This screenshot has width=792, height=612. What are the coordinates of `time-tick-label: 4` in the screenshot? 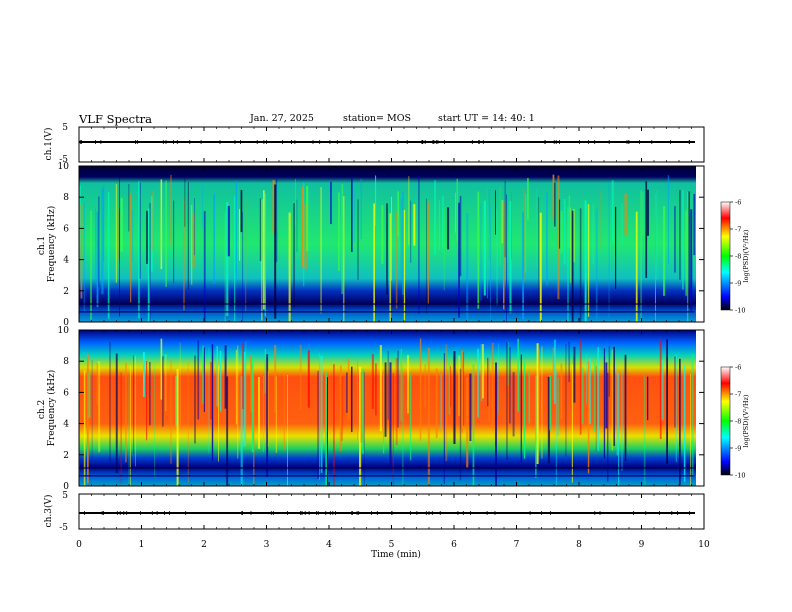 It's located at (329, 545).